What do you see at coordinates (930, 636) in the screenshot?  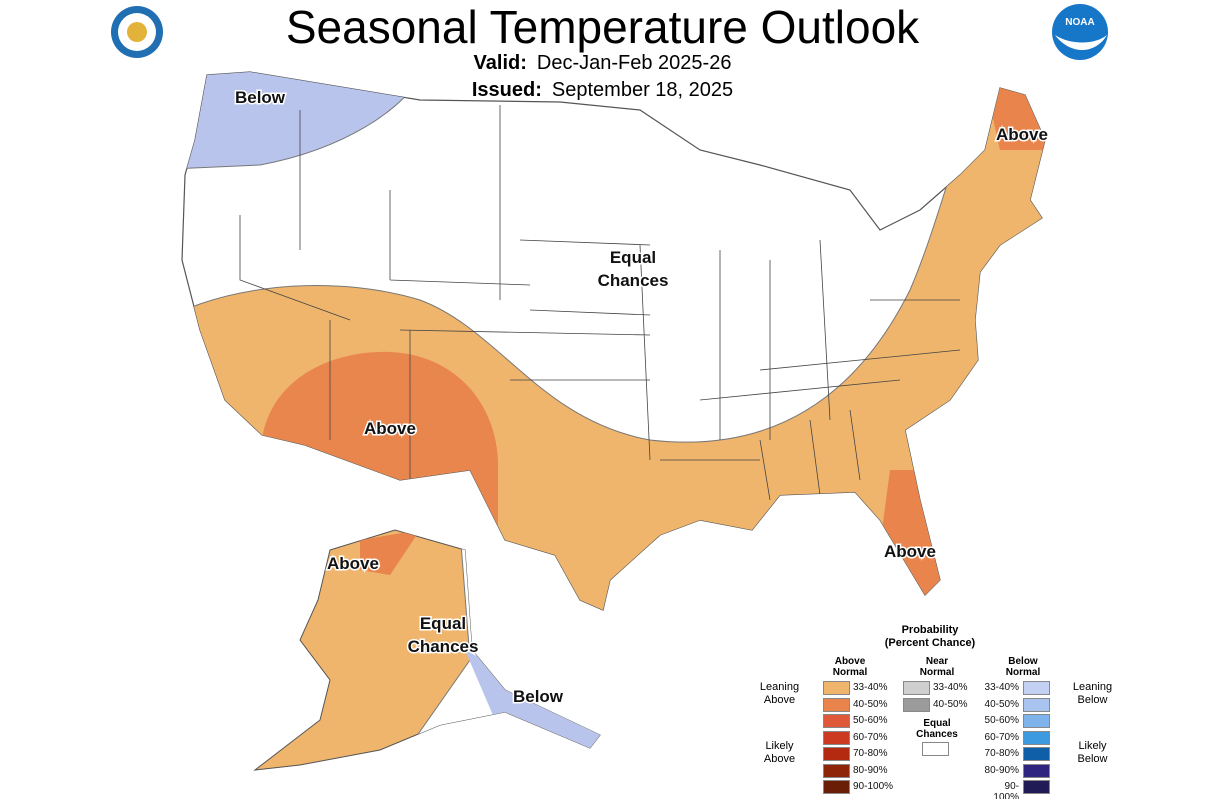 I see `legend-title: Probability (Percent Chance)` at bounding box center [930, 636].